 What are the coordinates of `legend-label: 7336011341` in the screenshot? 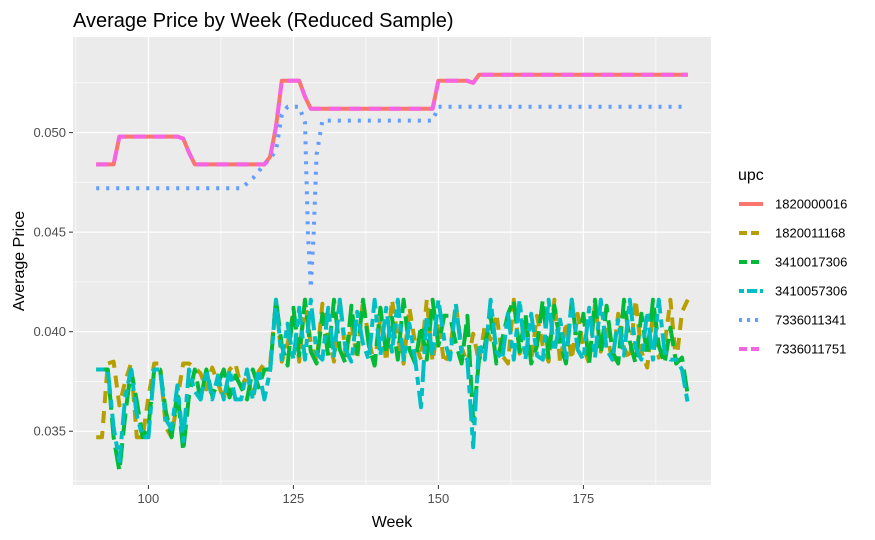 It's located at (810, 320).